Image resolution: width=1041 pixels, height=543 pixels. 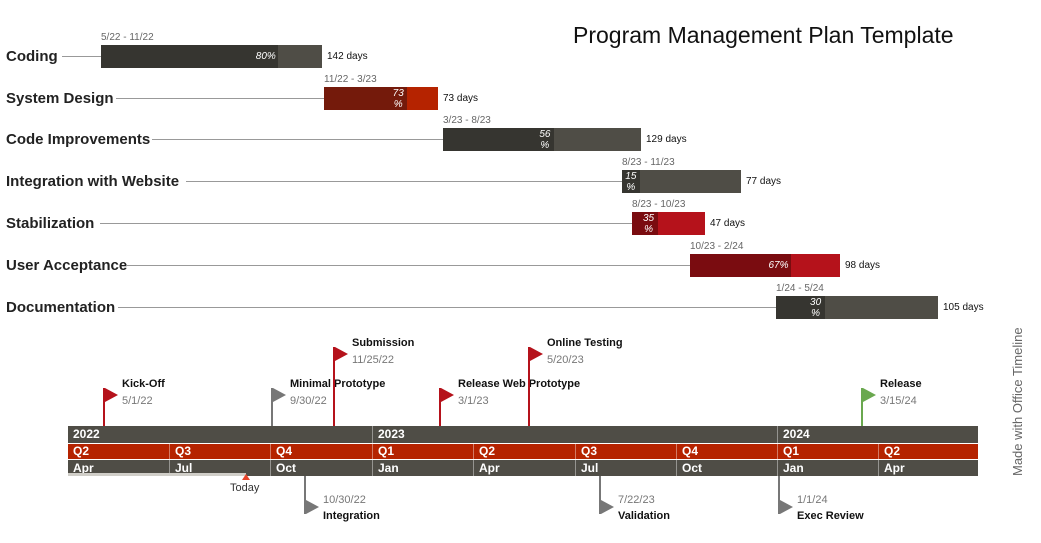 What do you see at coordinates (644, 516) in the screenshot?
I see `milestone-name: Validation` at bounding box center [644, 516].